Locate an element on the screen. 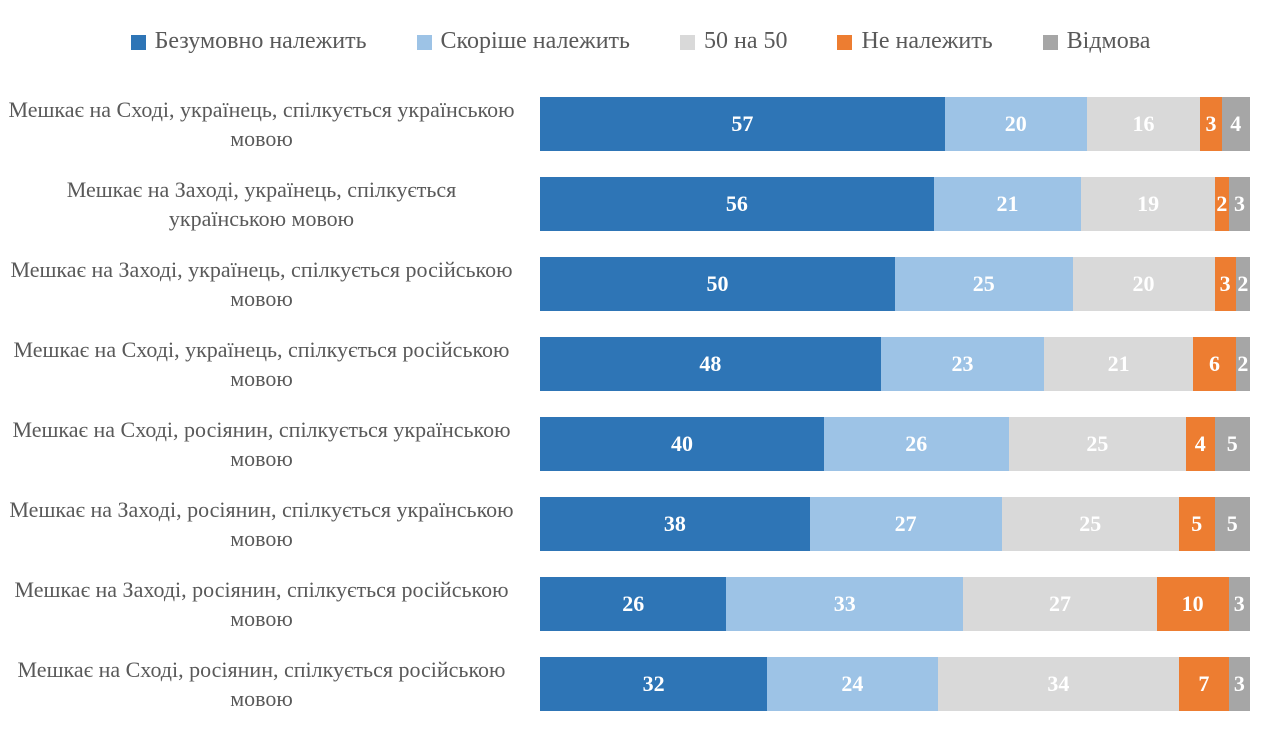  stacked-bar: 38 27 25 5 5 is located at coordinates (895, 524).